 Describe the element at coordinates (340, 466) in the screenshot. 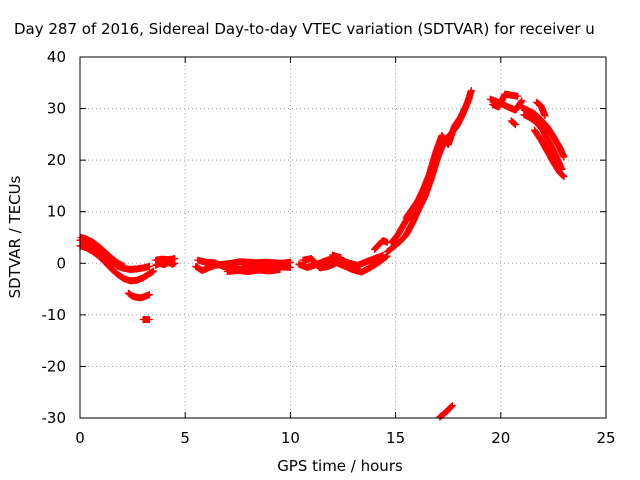

I see `x-axis-title: GPS time / hours` at that location.